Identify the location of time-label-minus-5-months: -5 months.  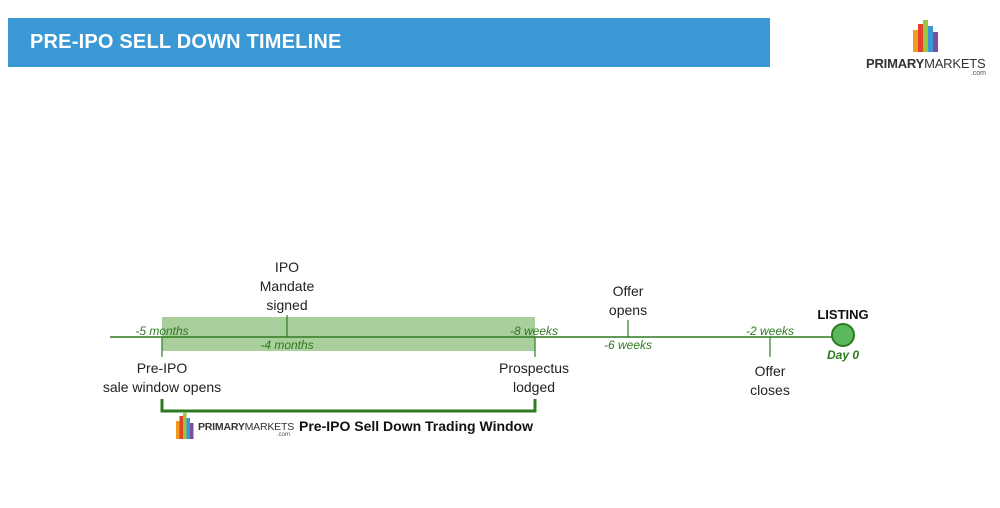
(162, 331).